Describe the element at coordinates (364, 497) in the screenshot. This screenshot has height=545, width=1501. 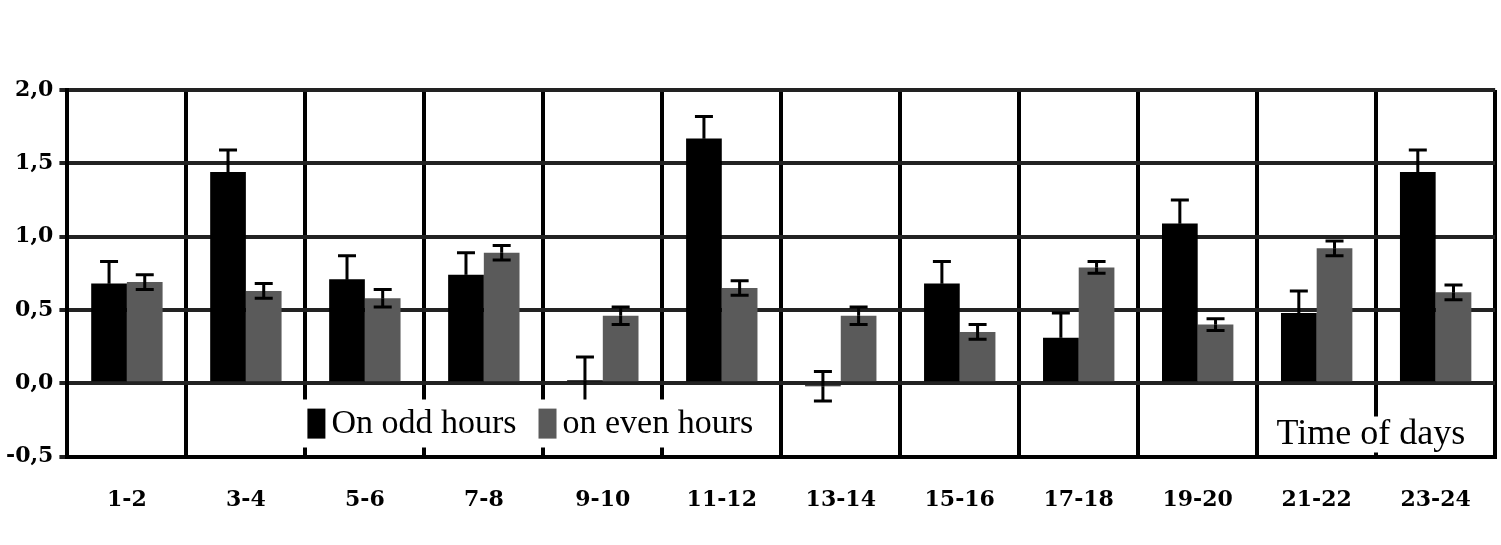
I see `x-tick-label: 5-6` at that location.